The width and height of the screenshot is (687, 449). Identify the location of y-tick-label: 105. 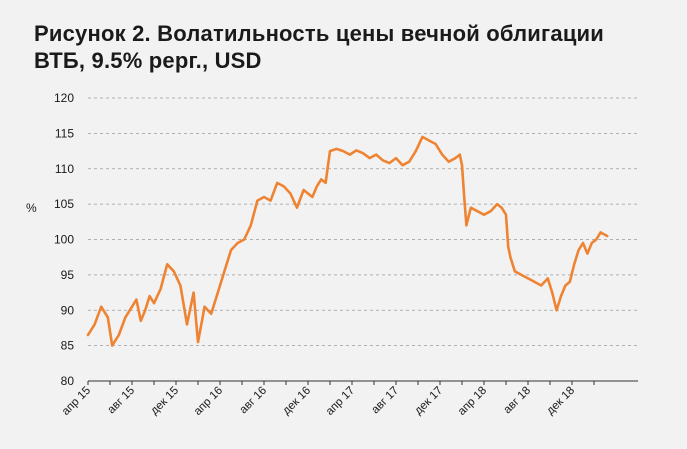
(64, 204).